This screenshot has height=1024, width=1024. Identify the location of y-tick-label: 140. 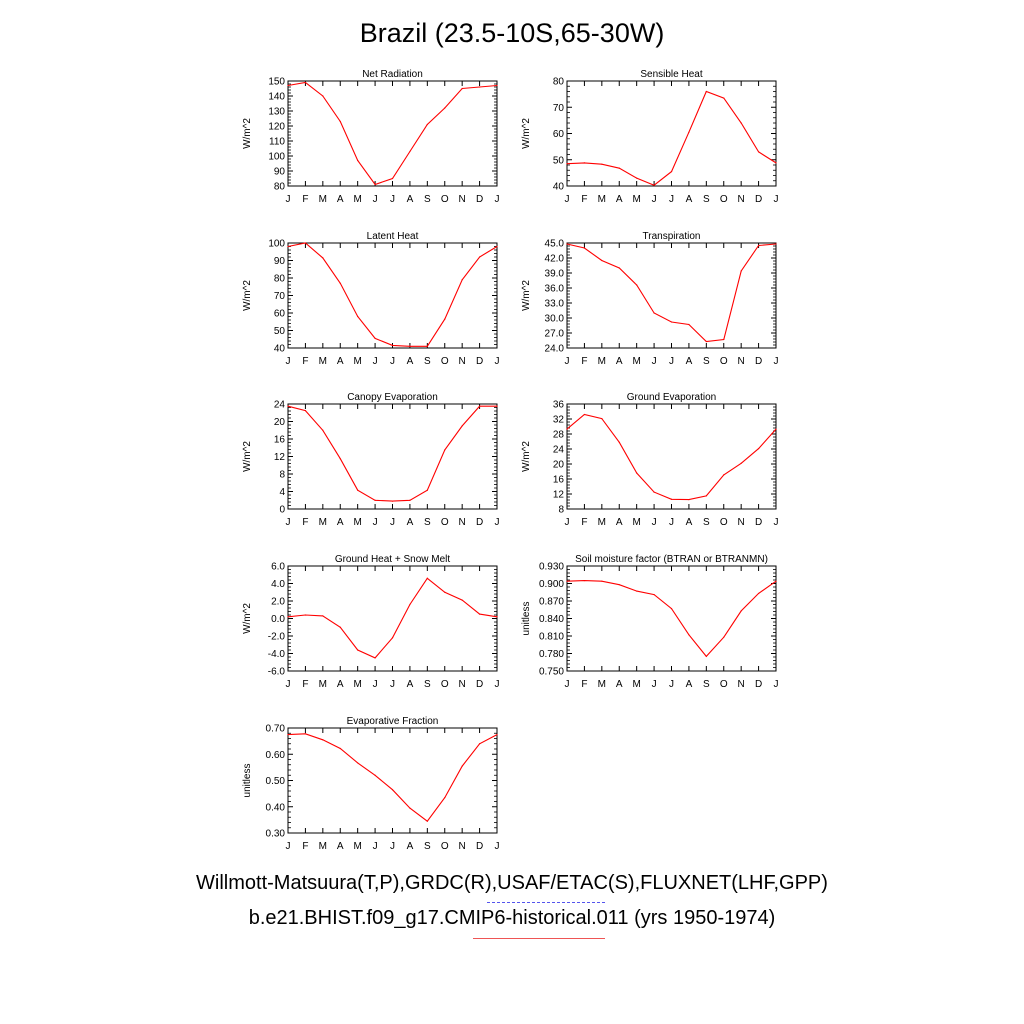
(276, 97).